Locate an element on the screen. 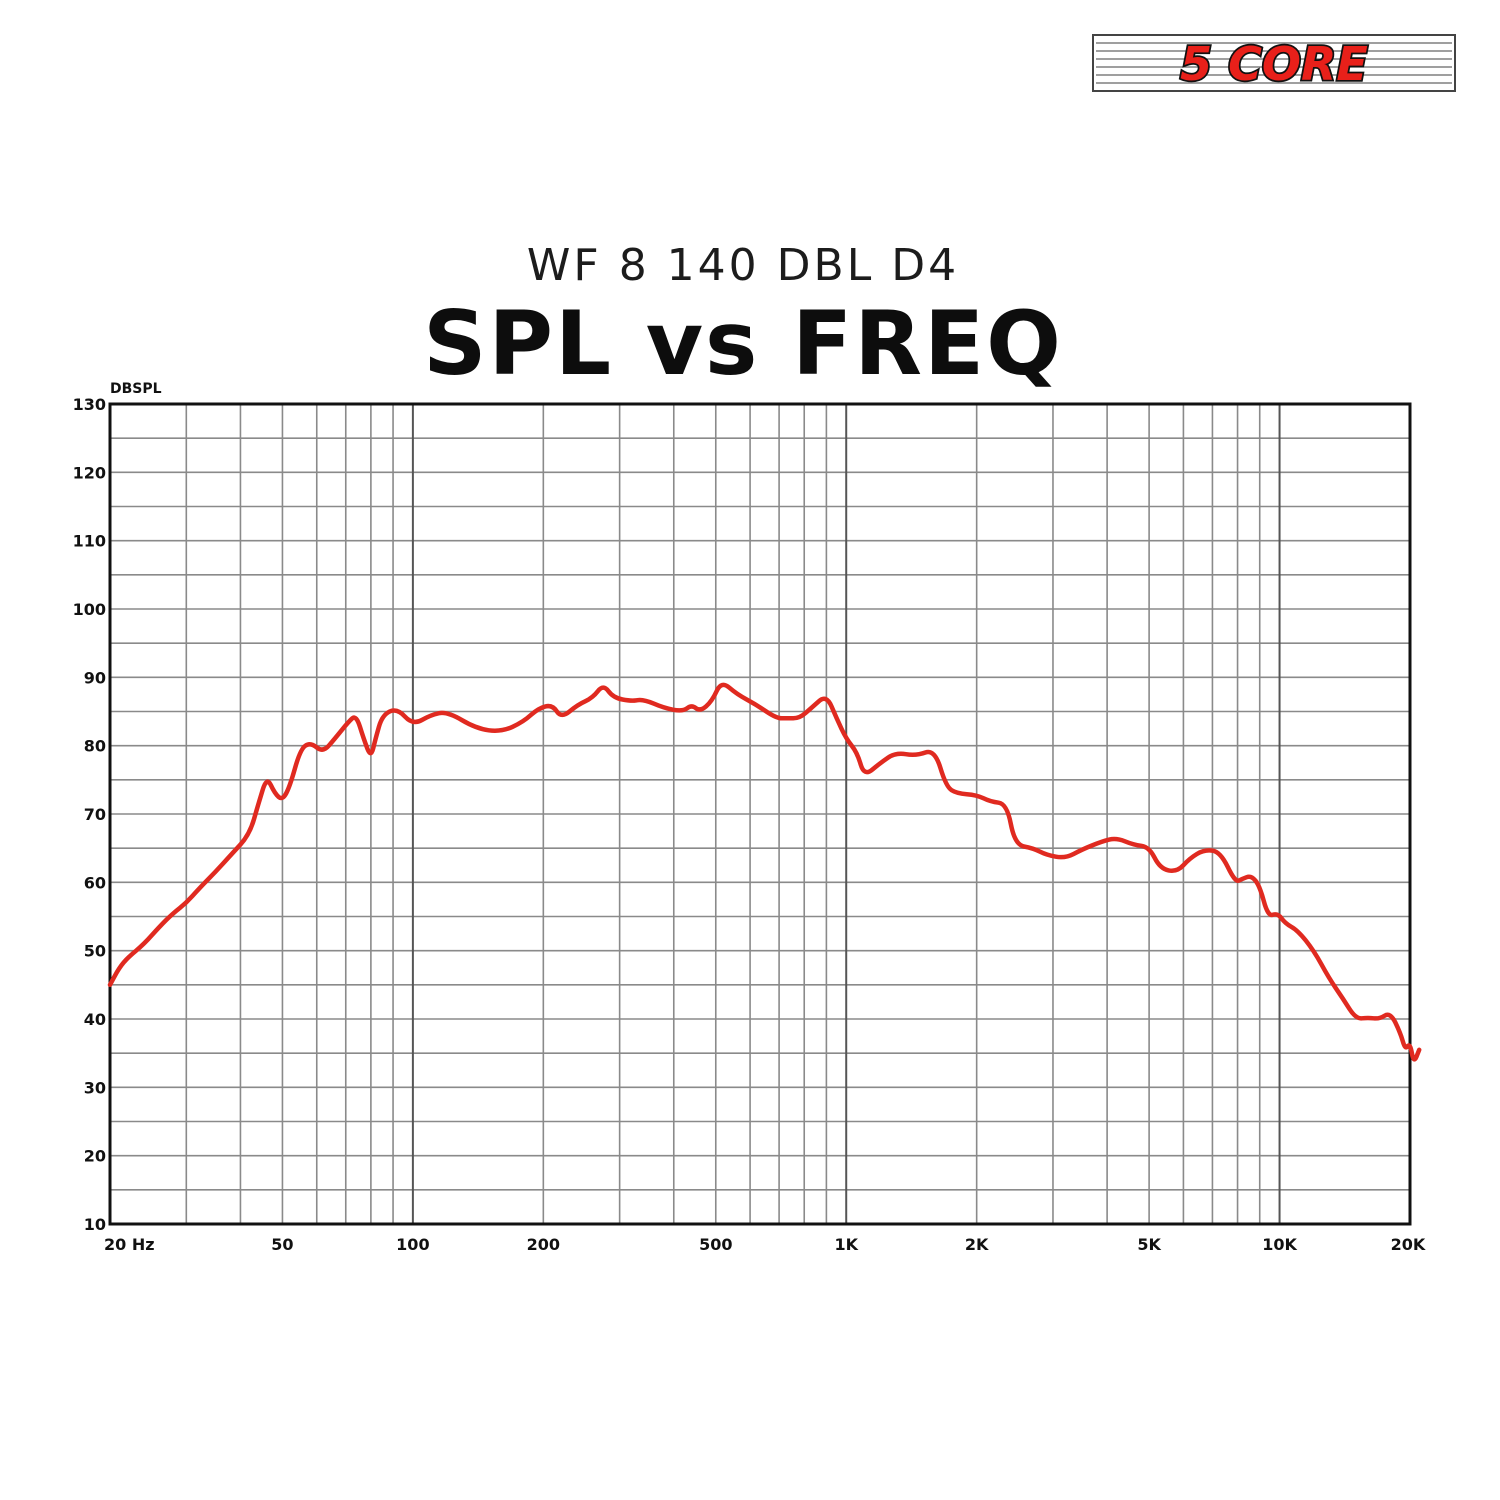 This screenshot has height=1500, width=1500. x-tick-label: 500 is located at coordinates (715, 1244).